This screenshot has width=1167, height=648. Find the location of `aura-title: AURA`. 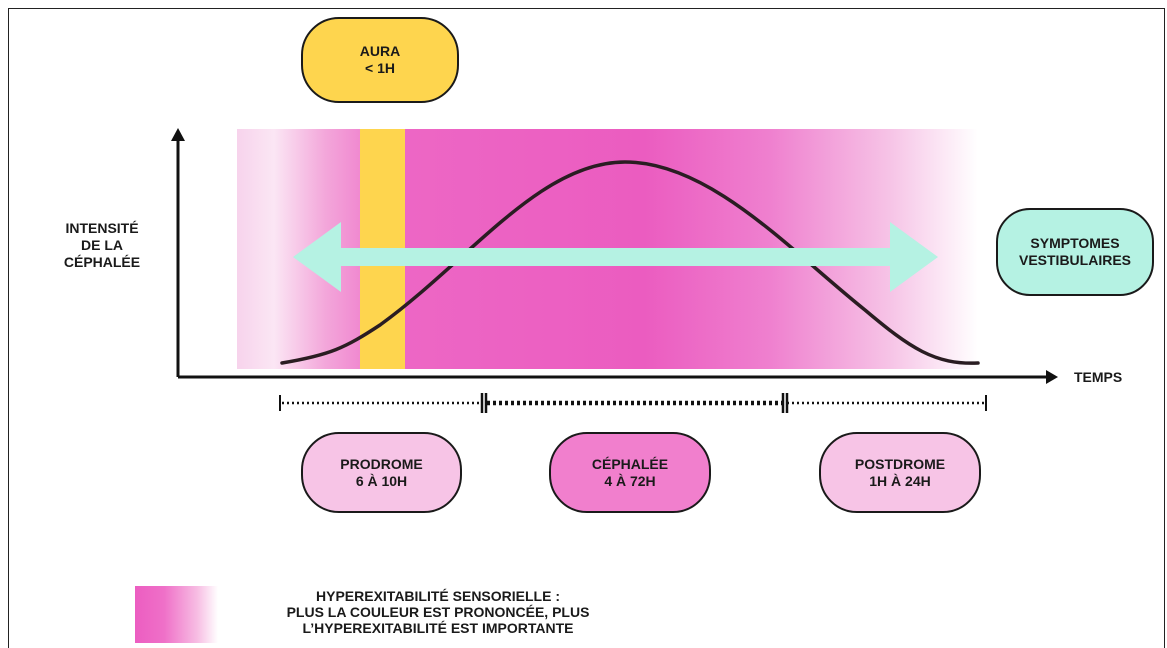

aura-title: AURA is located at coordinates (380, 51).